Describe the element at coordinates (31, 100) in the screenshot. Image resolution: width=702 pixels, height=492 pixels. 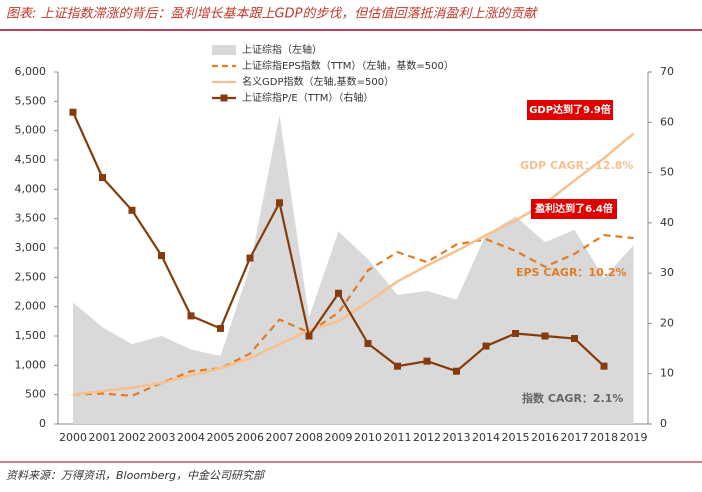
I see `y-tick-label: 5,500` at that location.